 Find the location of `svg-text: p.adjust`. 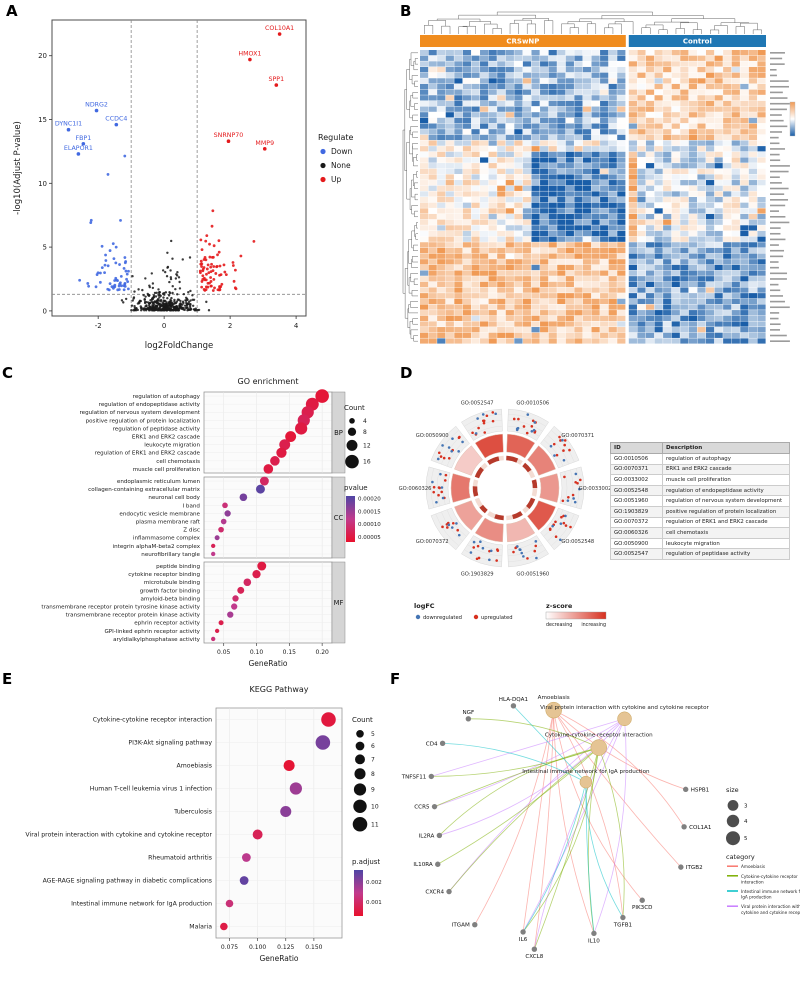

svg-text: p.adjust is located at coordinates (366, 862).